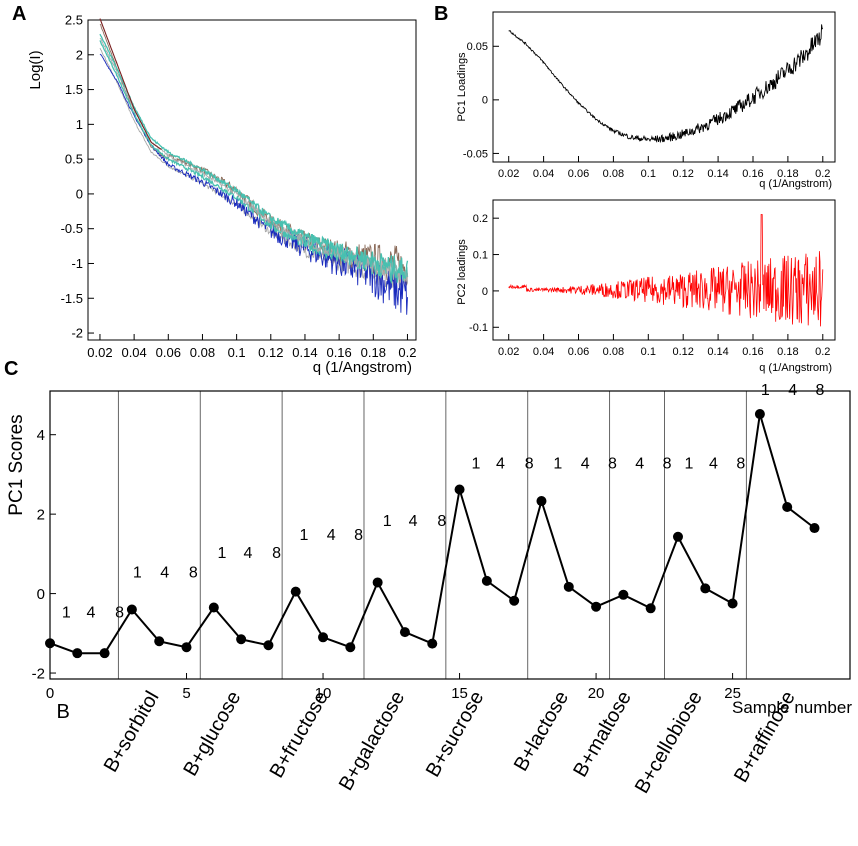 The image size is (858, 846). I want to click on panel-b-bottom-x-tick-label: 0.14, so click(717, 352).